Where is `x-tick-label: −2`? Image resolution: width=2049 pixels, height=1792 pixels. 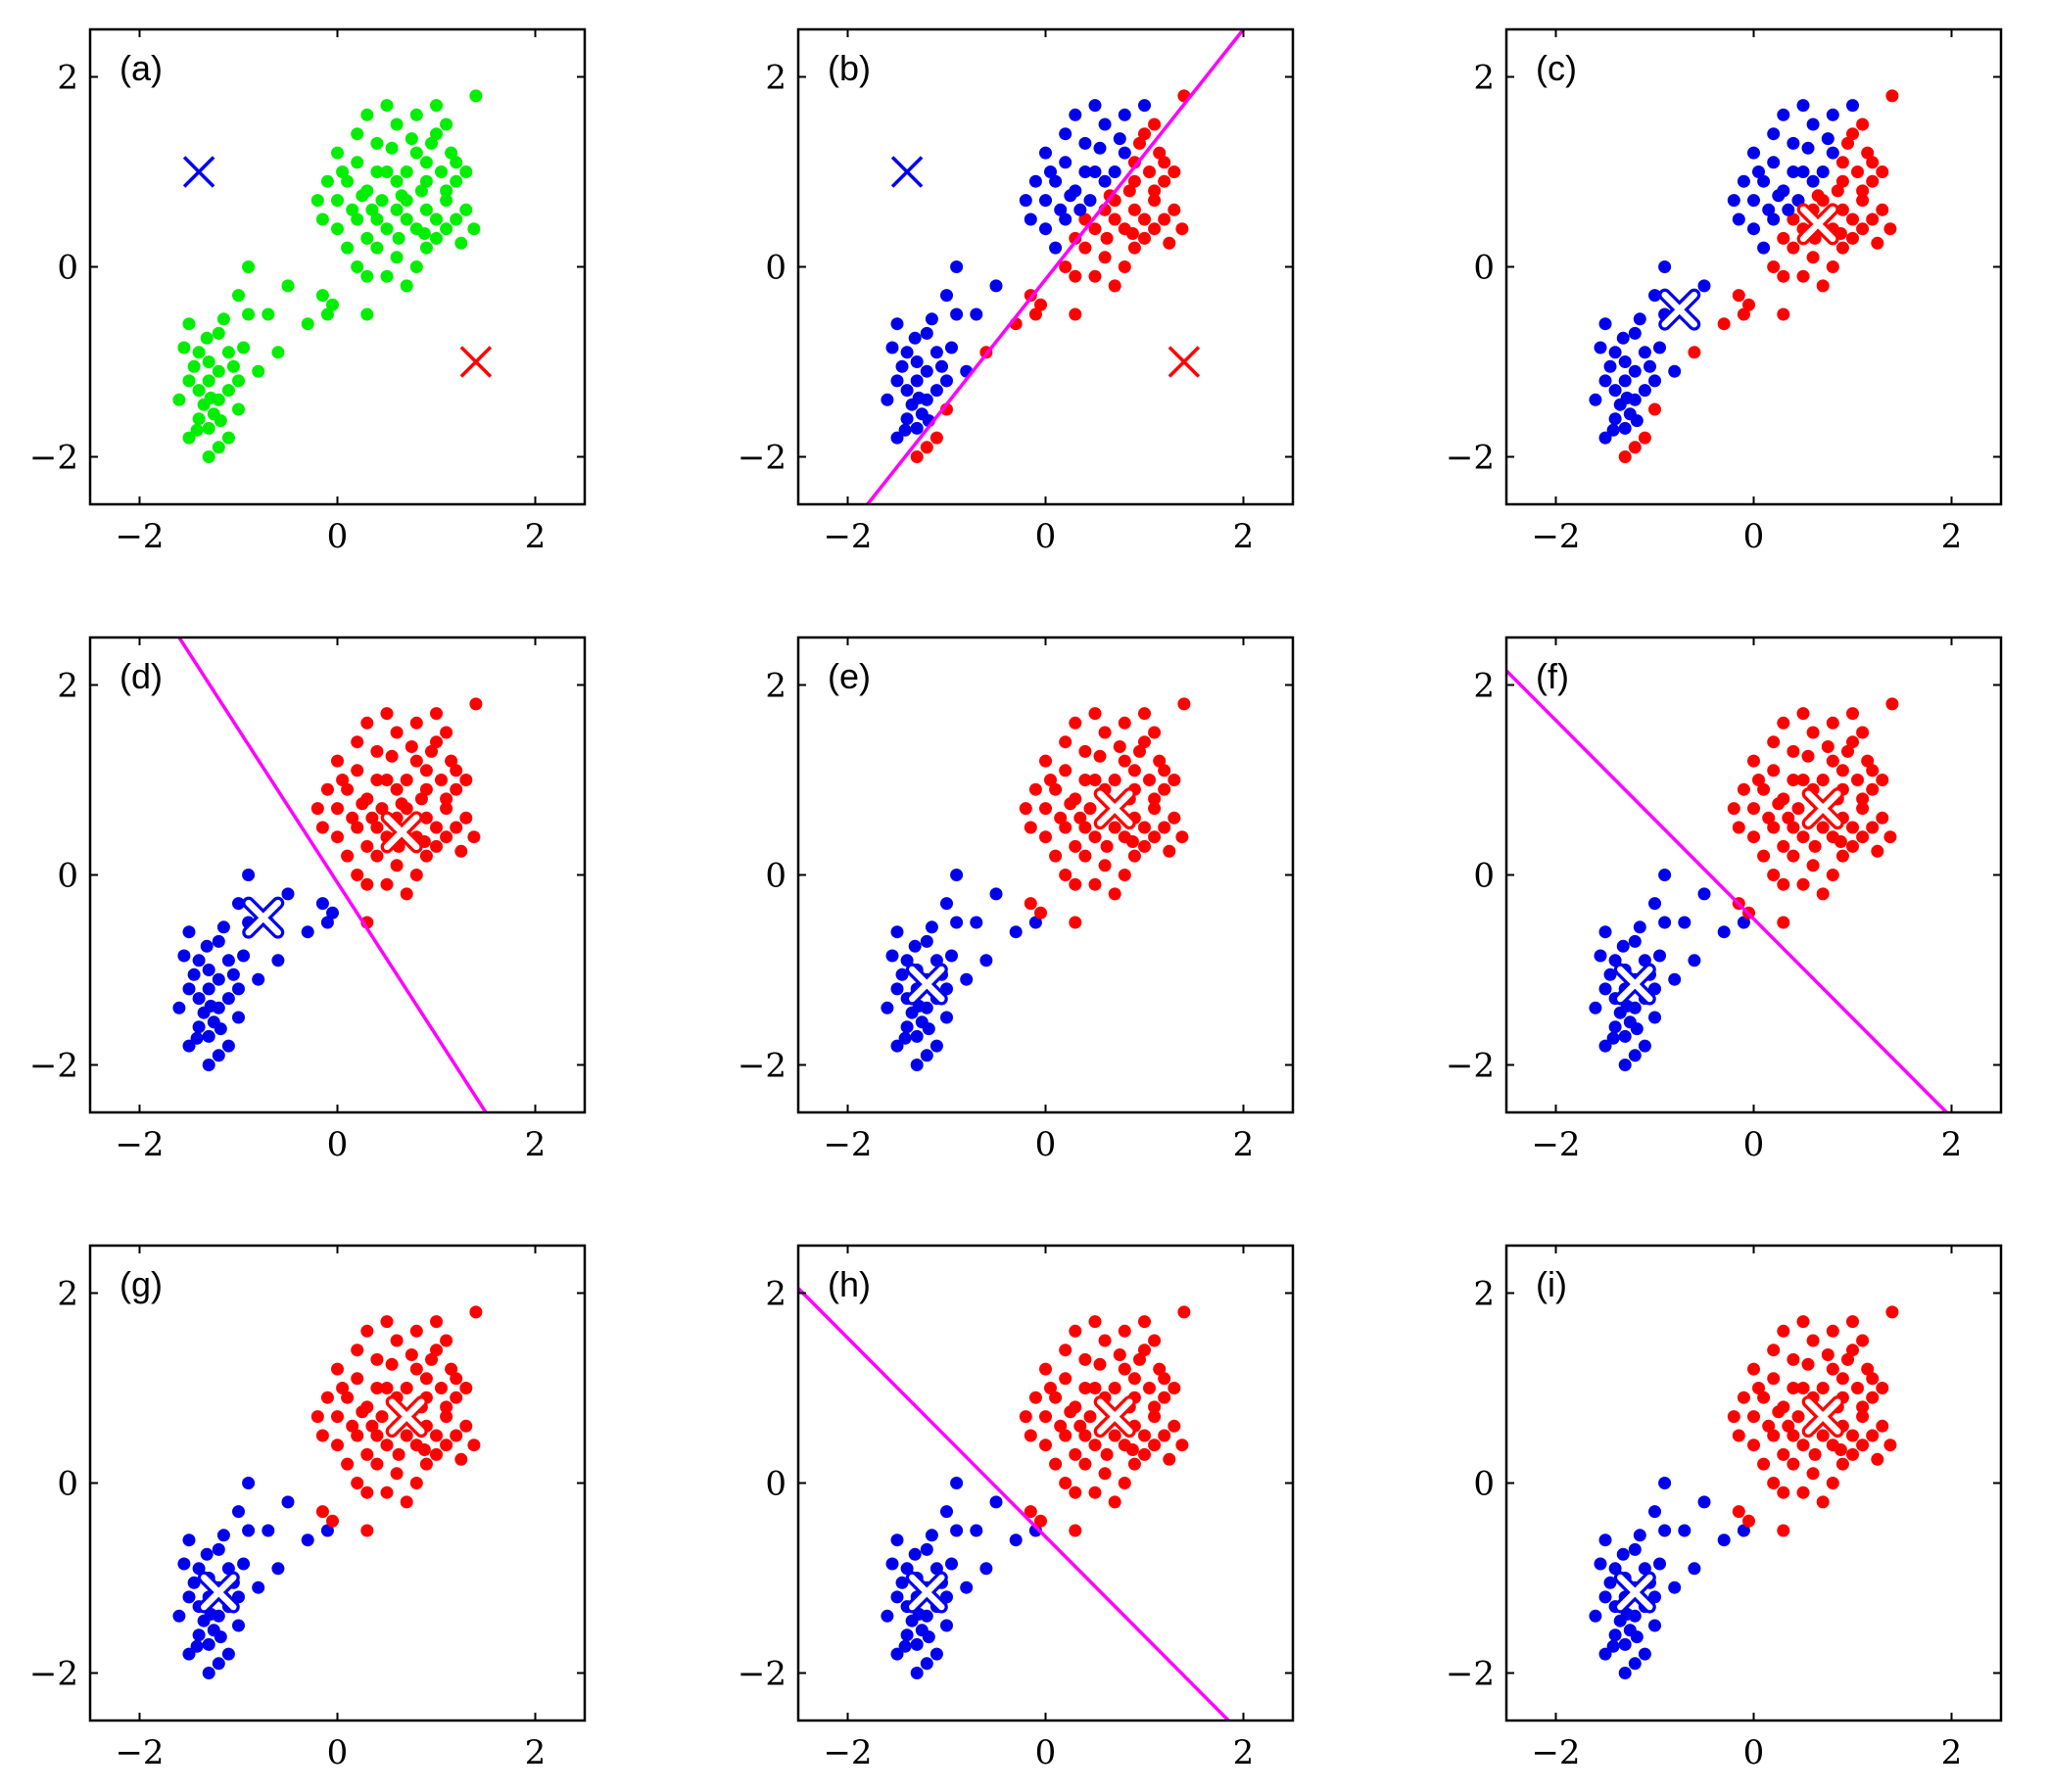
x-tick-label: −2 is located at coordinates (847, 1753).